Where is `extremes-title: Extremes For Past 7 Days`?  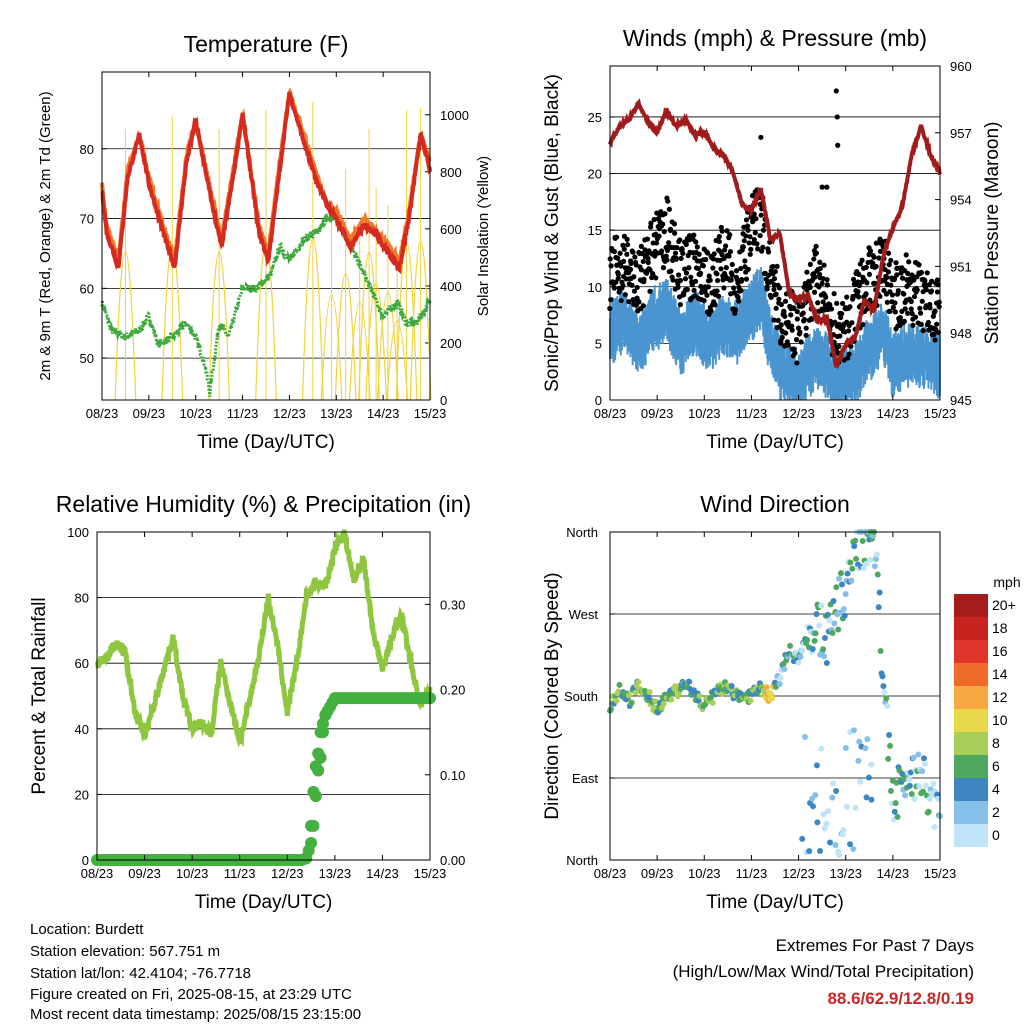
extremes-title: Extremes For Past 7 Days is located at coordinates (874, 945).